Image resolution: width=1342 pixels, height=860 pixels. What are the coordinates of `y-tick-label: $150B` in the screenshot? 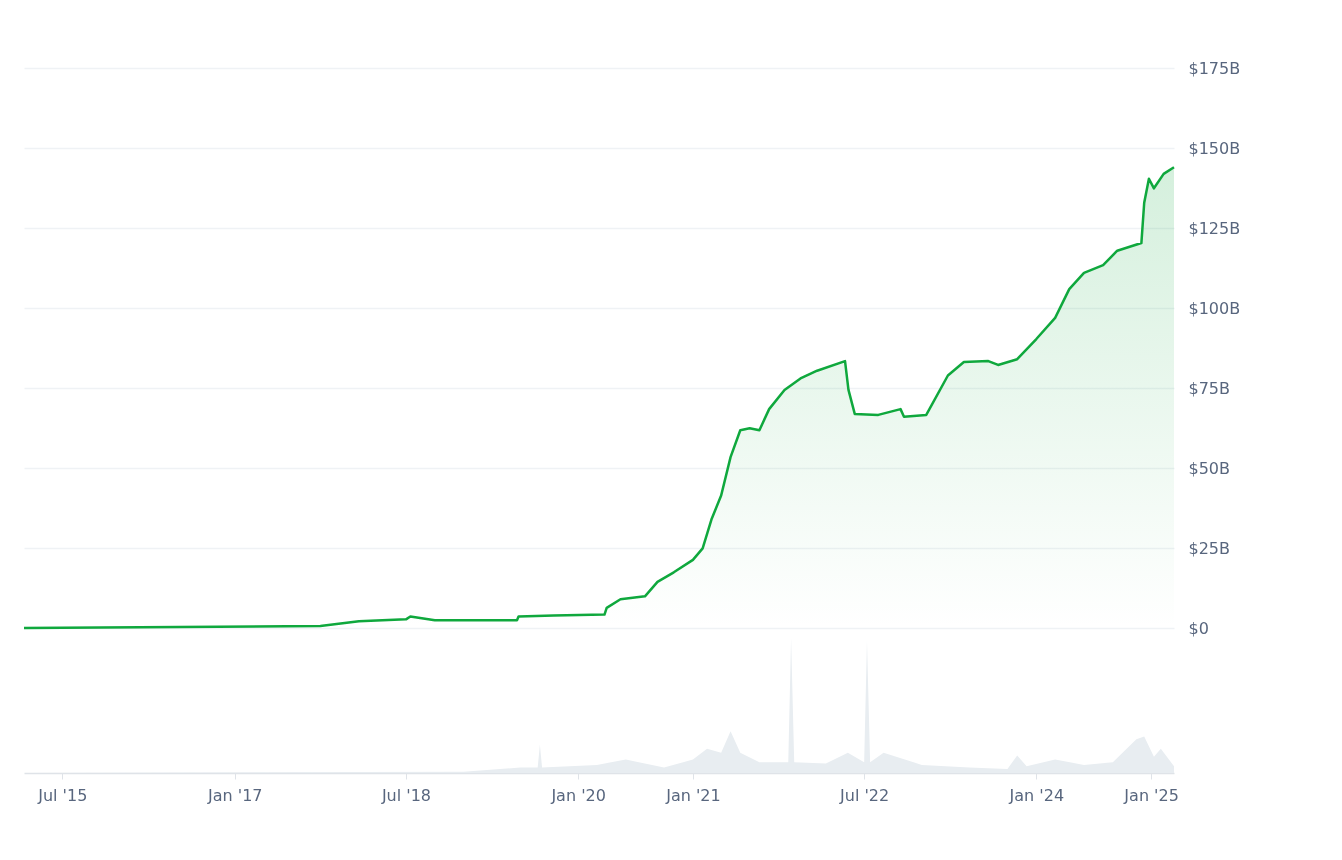 It's located at (1214, 148).